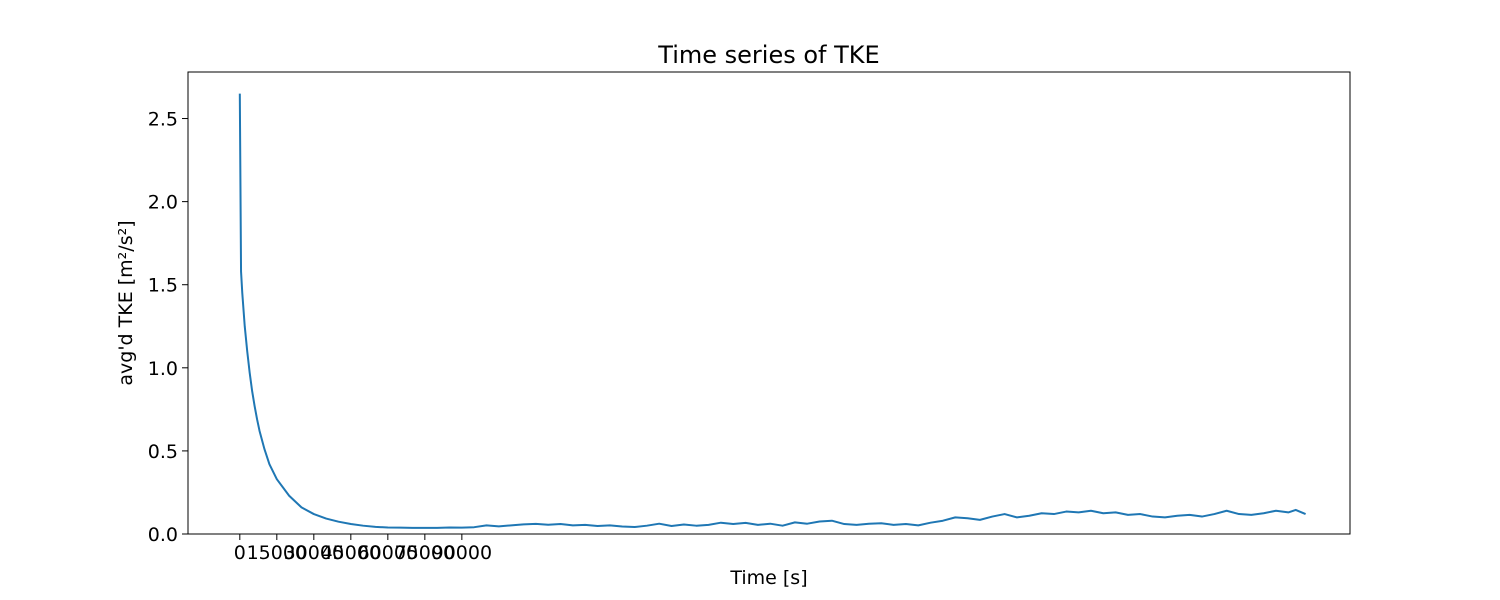 The height and width of the screenshot is (600, 1500). Describe the element at coordinates (163, 452) in the screenshot. I see `y-tick-label: 0.5` at that location.